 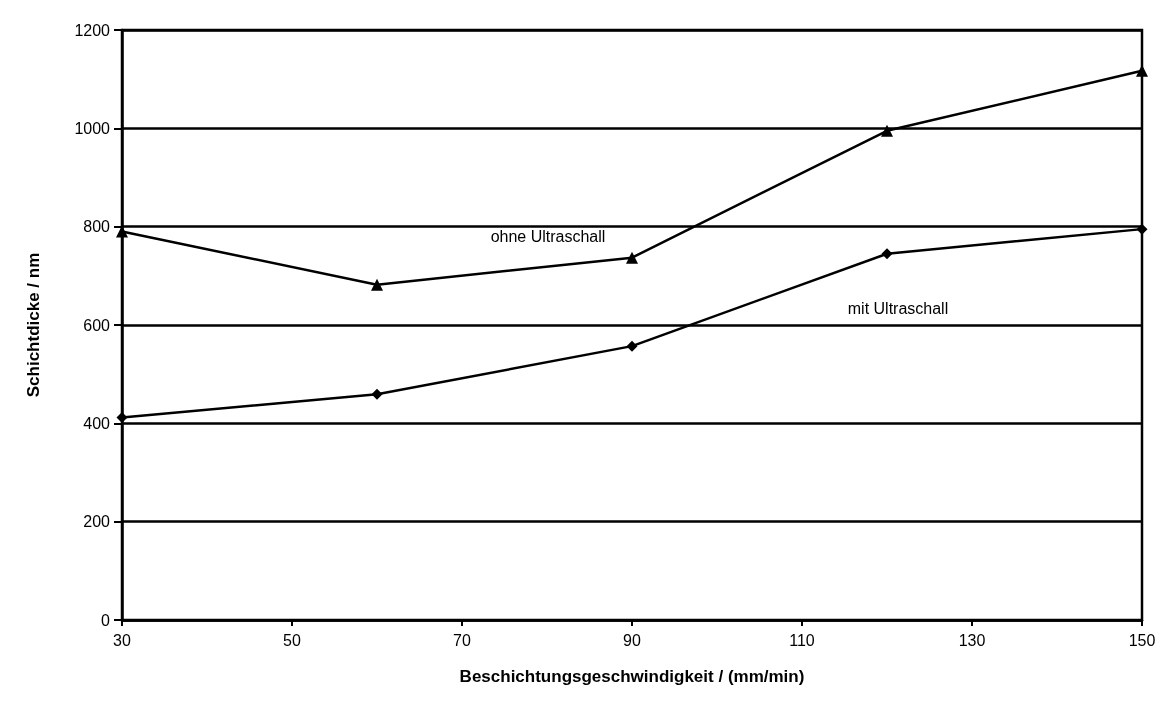 I want to click on x-tick-label: 50, so click(x=292, y=640).